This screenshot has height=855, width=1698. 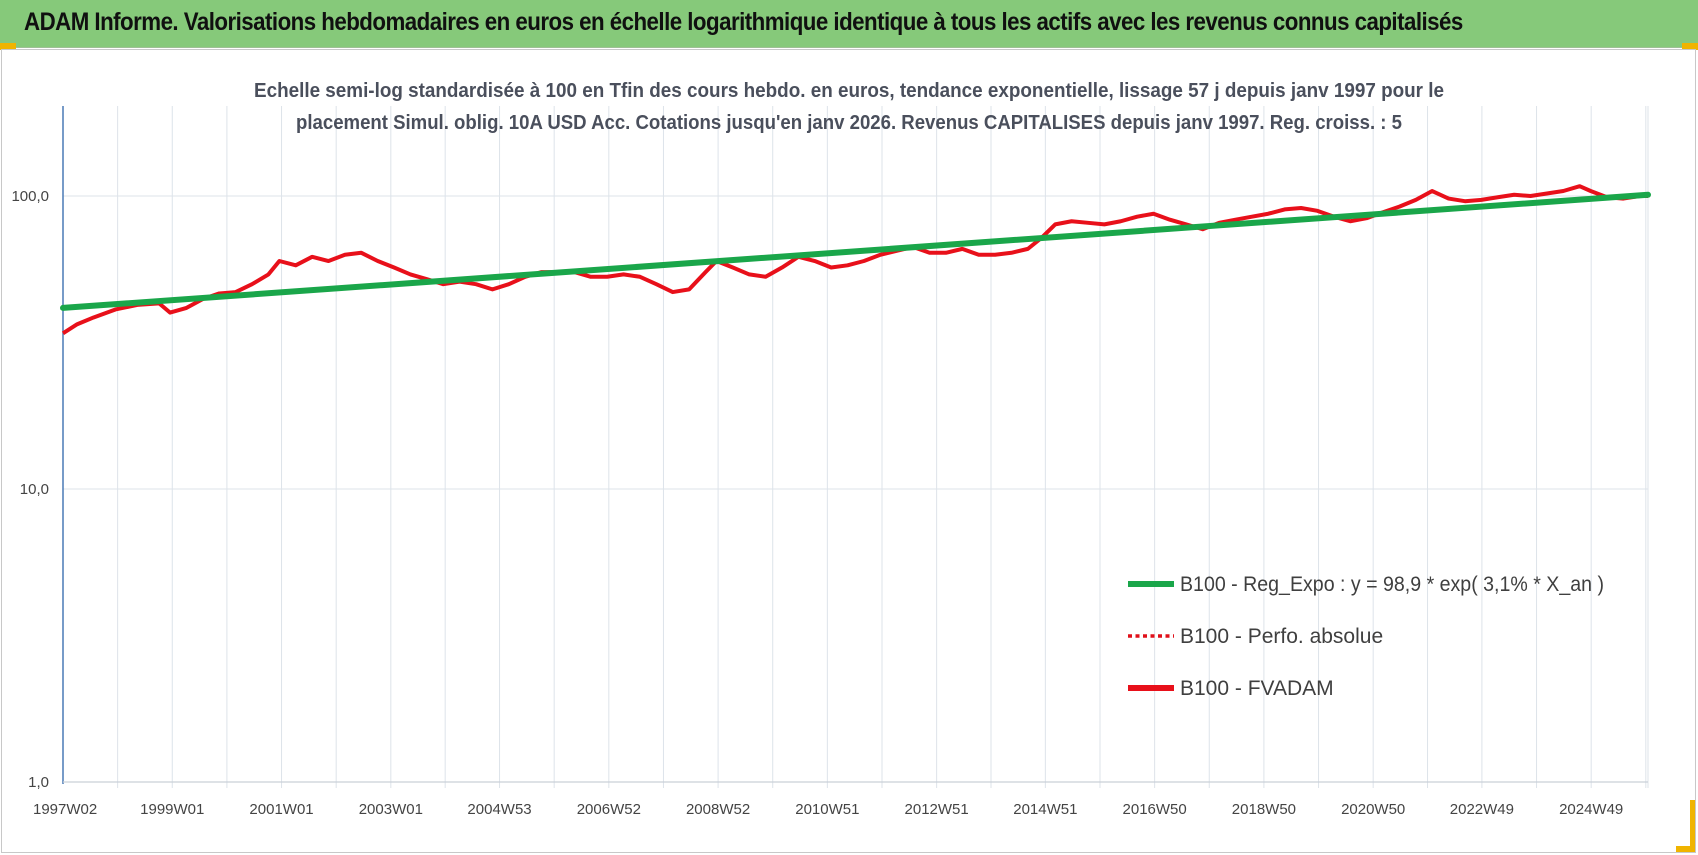 I want to click on x-tick-label: 2012W51, so click(x=937, y=809).